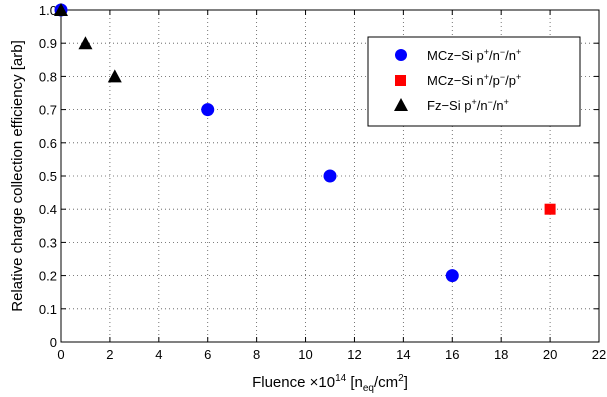 Image resolution: width=607 pixels, height=397 pixels. Describe the element at coordinates (48, 309) in the screenshot. I see `y-tick-label: 0.1` at that location.